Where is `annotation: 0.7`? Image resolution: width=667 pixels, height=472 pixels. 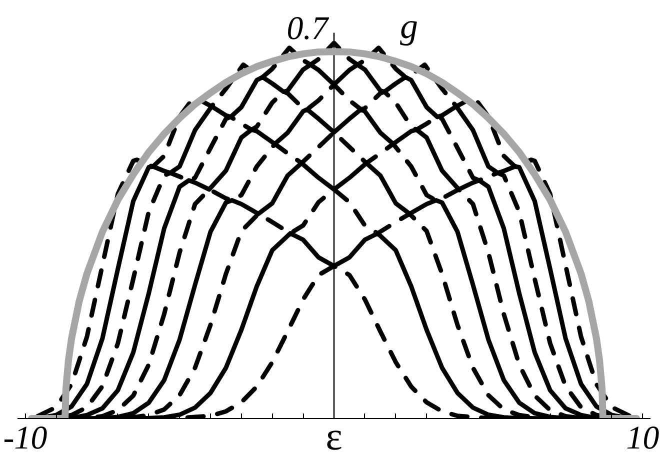 annotation: 0.7 is located at coordinates (308, 28).